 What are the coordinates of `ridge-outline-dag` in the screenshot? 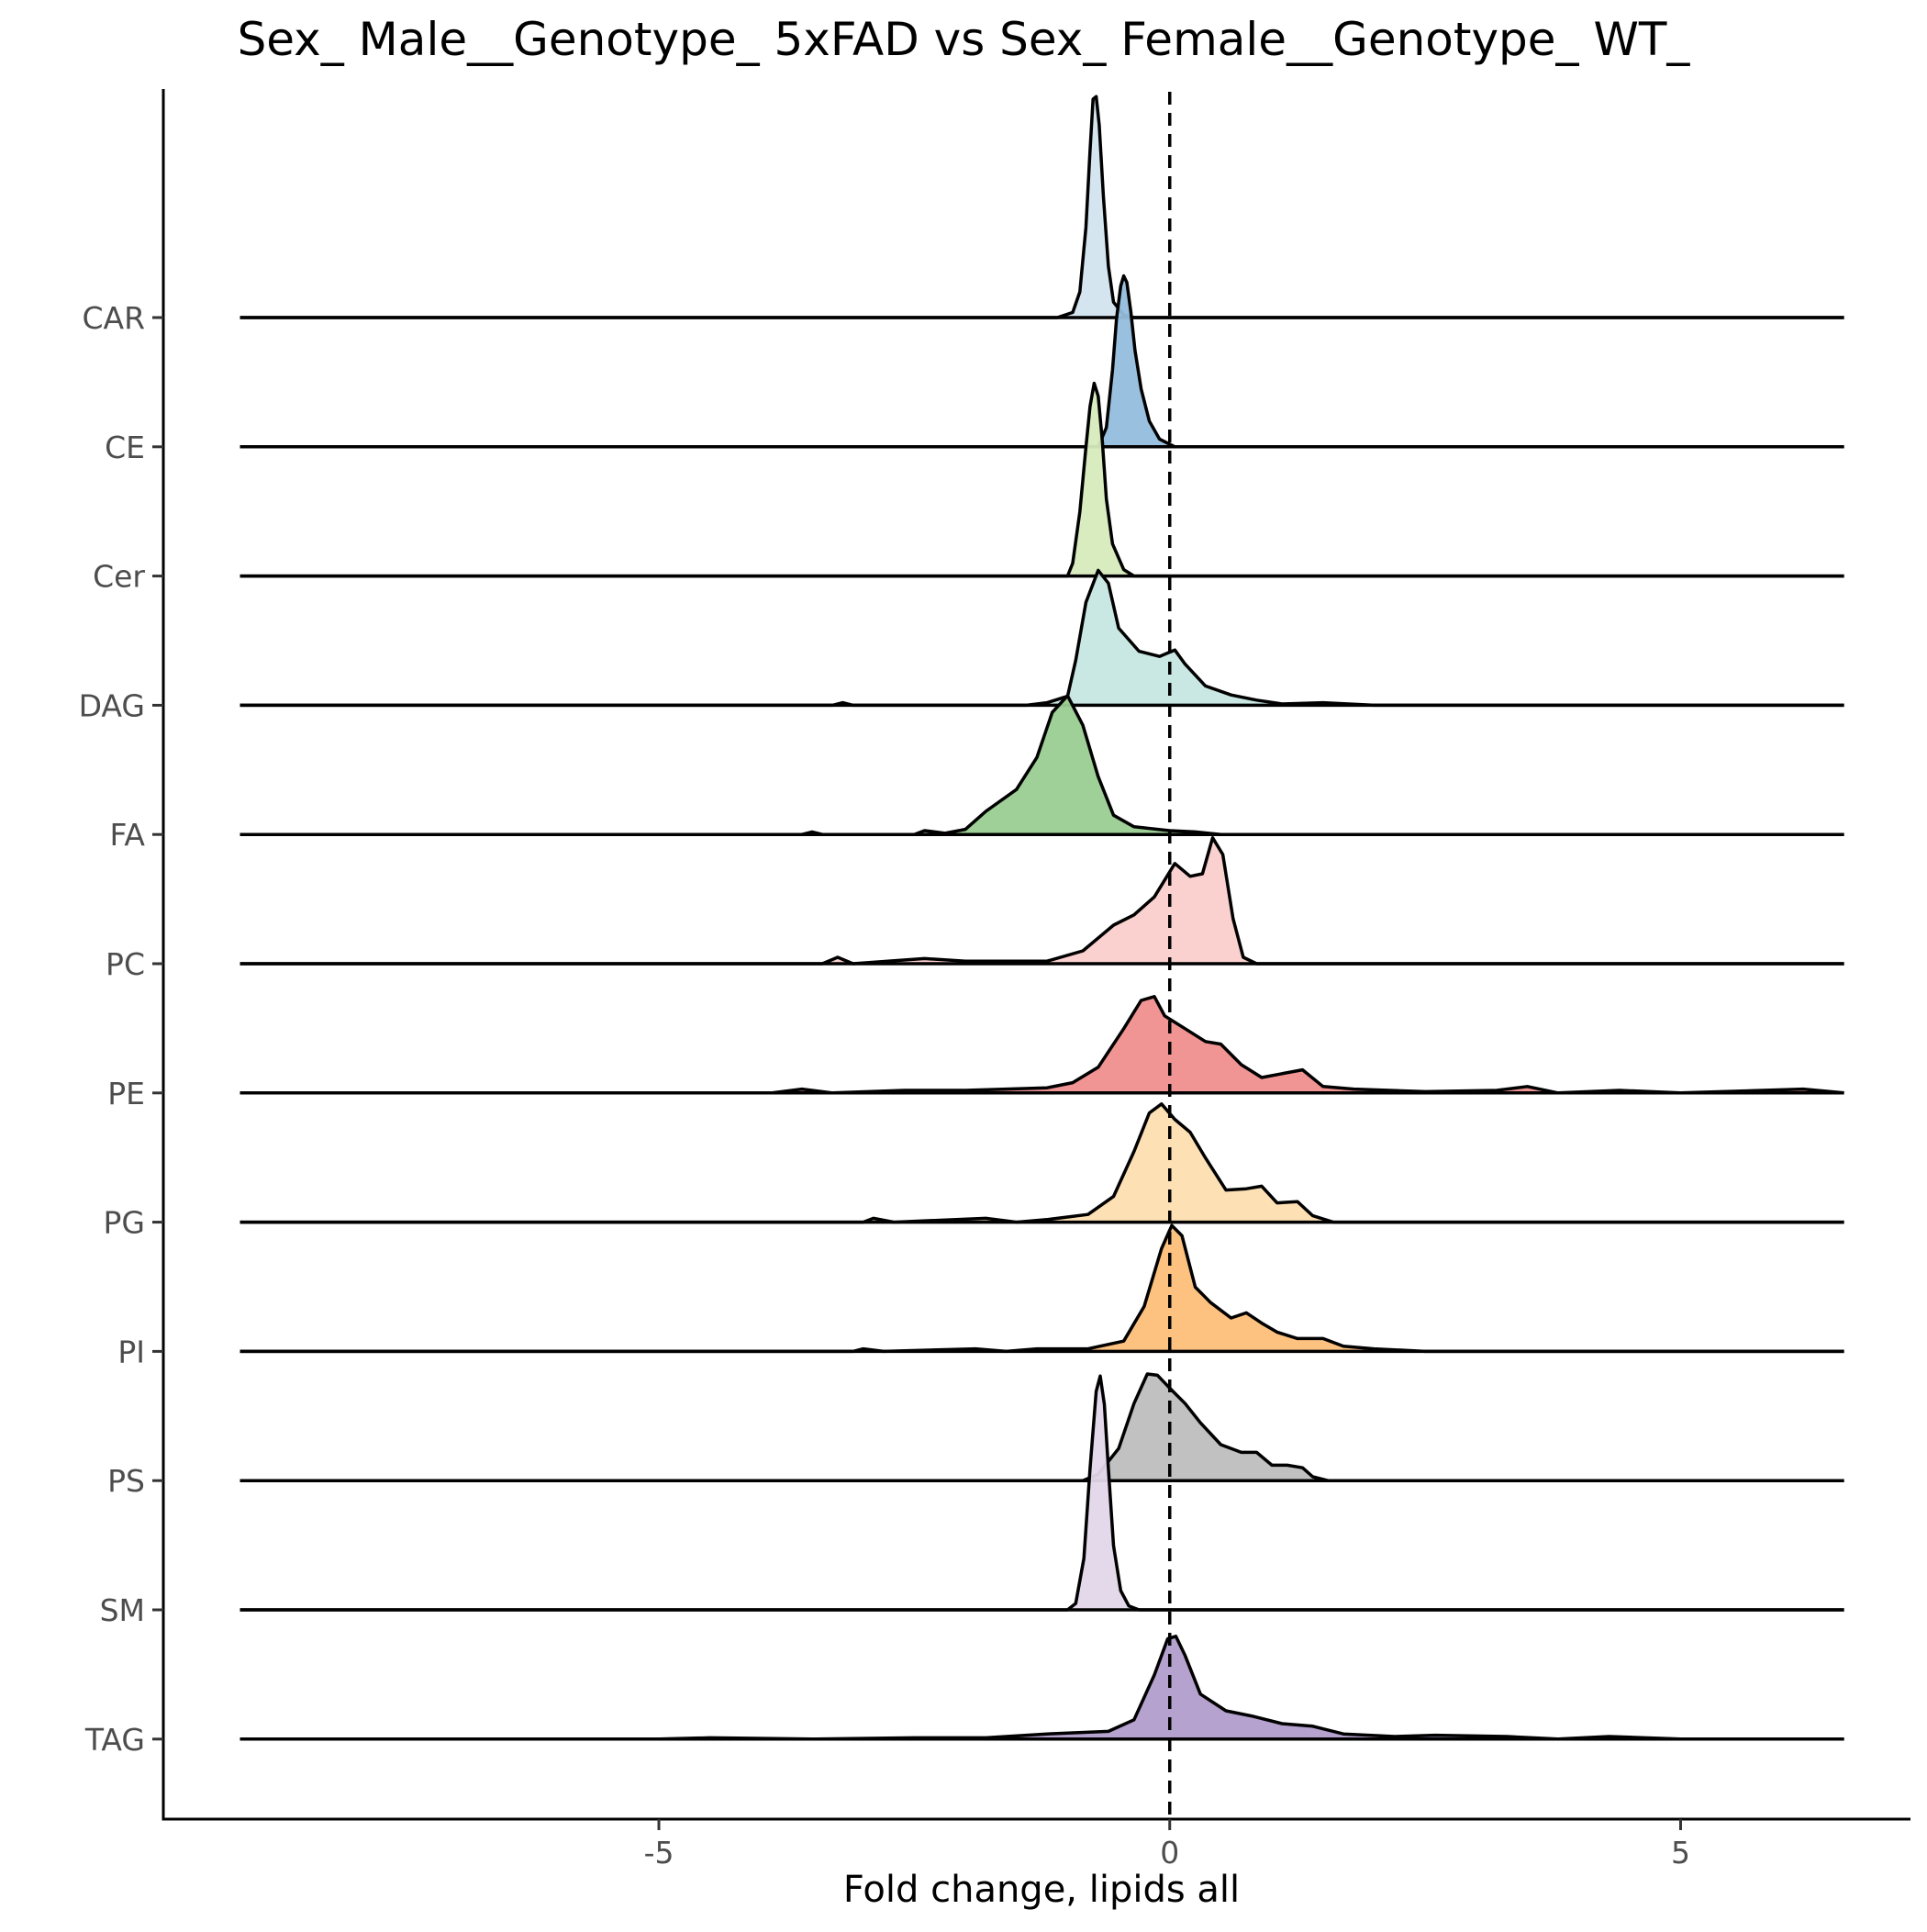 It's located at (1041, 638).